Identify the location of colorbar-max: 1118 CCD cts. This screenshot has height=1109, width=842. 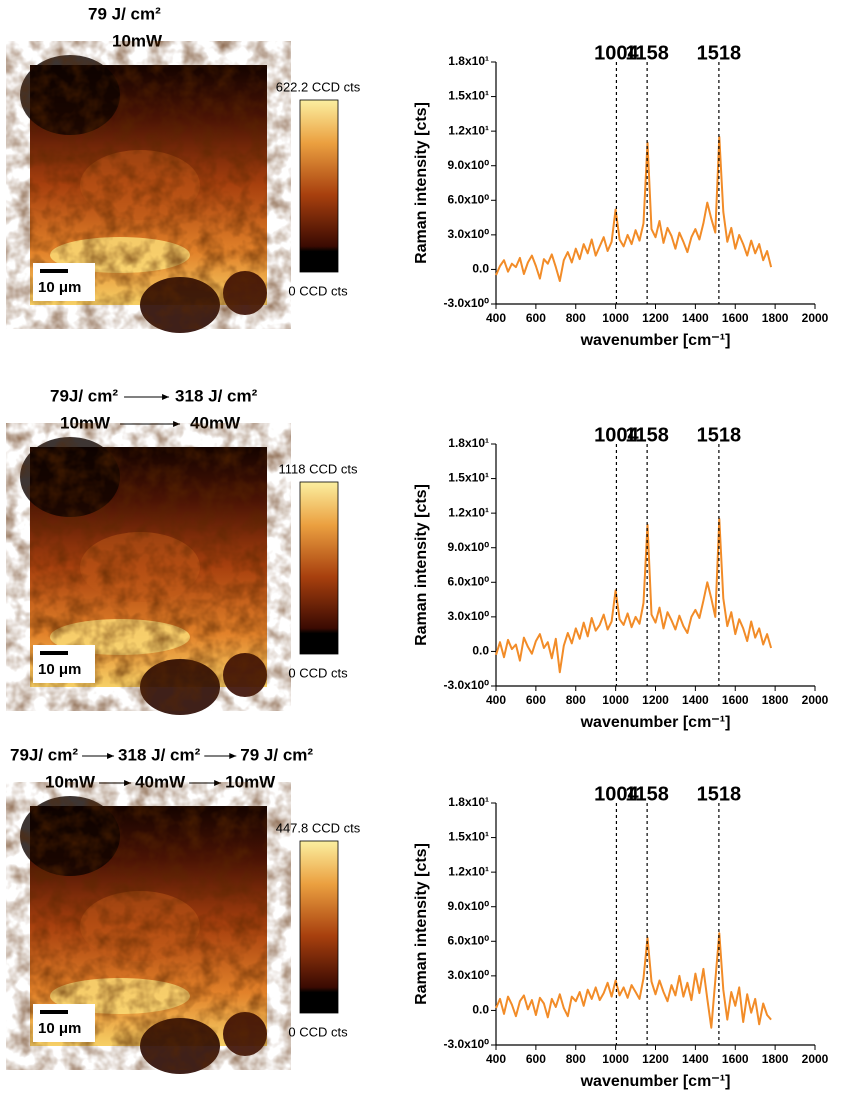
(318, 468).